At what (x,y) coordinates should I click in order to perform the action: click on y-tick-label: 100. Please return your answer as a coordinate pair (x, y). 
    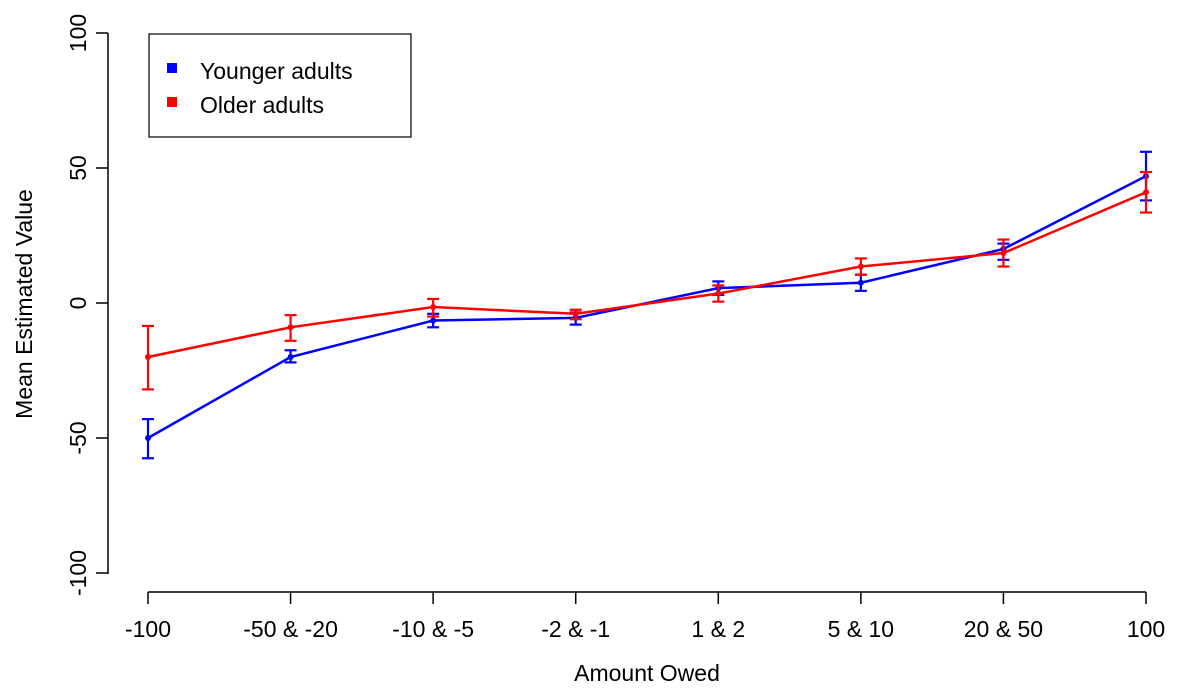
    Looking at the image, I should click on (78, 33).